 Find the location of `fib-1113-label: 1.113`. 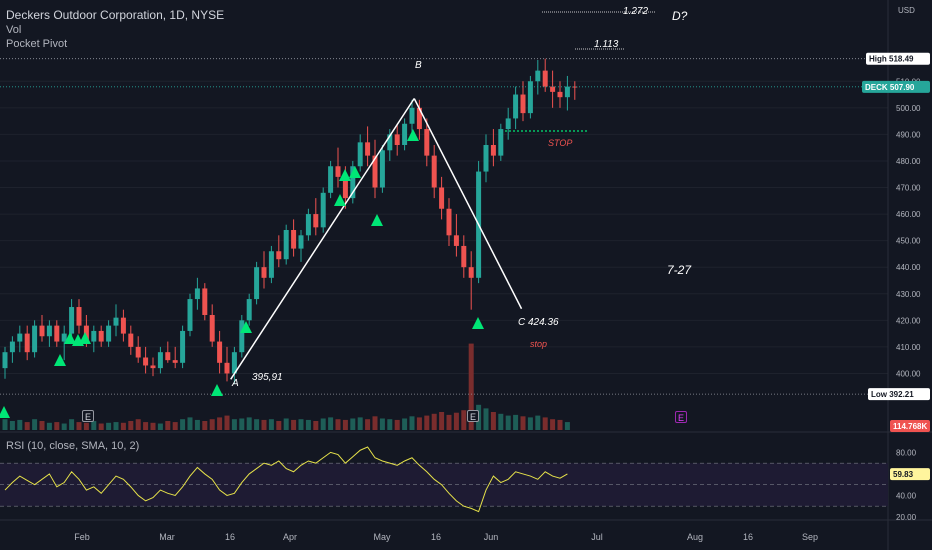

fib-1113-label: 1.113 is located at coordinates (606, 44).